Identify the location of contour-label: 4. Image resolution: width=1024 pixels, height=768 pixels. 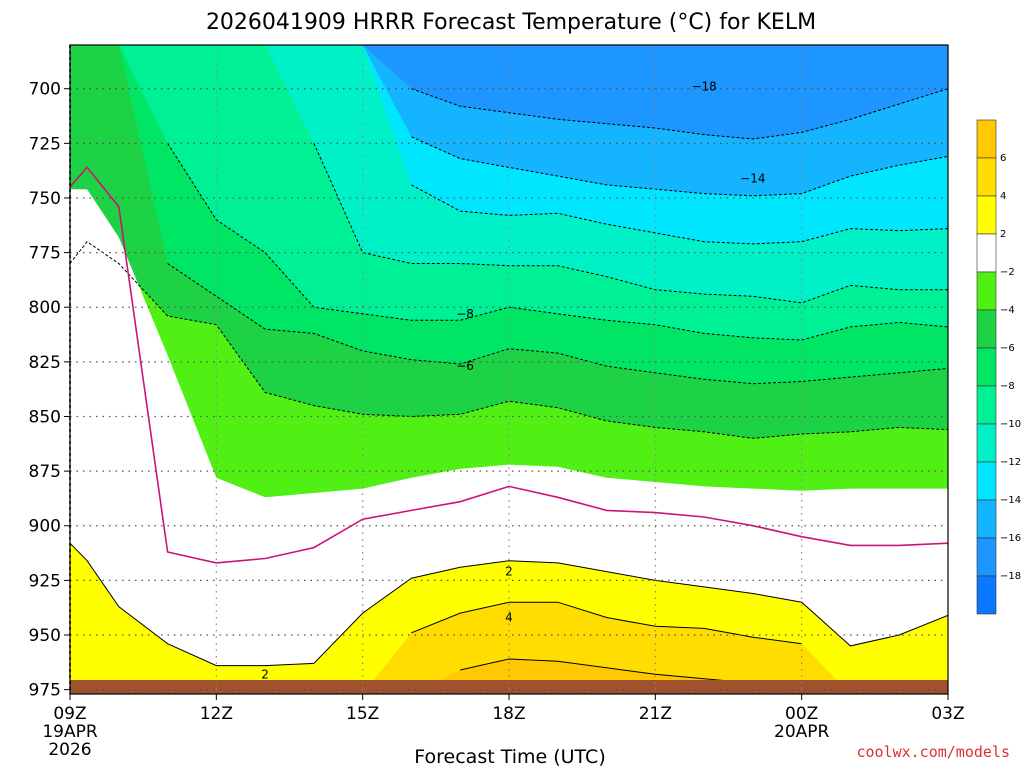
(509, 618).